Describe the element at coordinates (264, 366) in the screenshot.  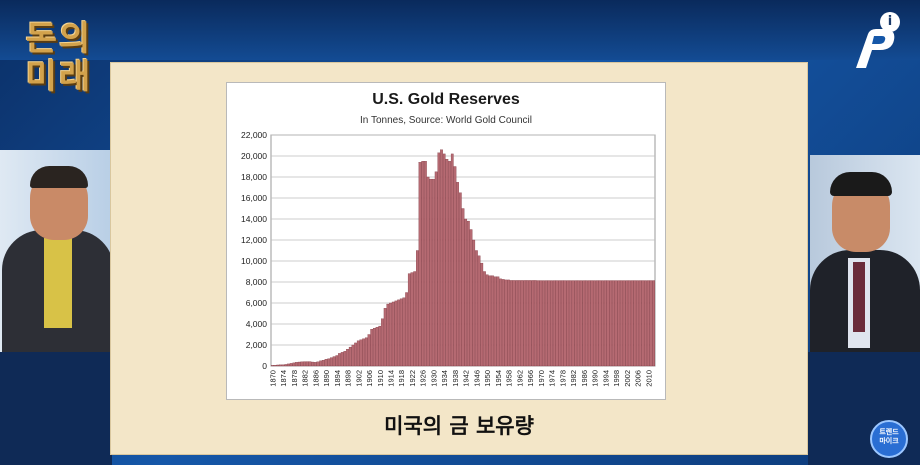
I see `y-tick-label: 0` at that location.